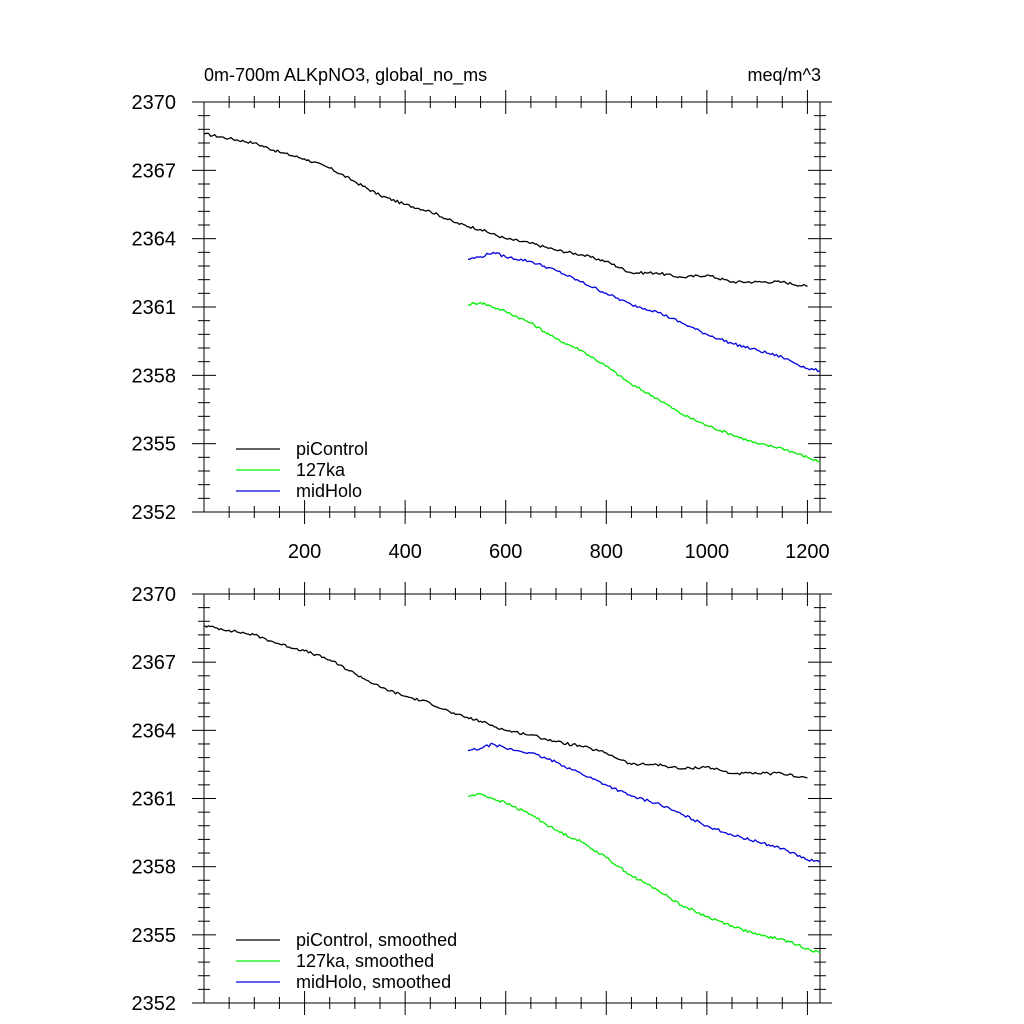 This screenshot has width=1024, height=1024. I want to click on legend-label-picontrol: piControl, so click(332, 449).